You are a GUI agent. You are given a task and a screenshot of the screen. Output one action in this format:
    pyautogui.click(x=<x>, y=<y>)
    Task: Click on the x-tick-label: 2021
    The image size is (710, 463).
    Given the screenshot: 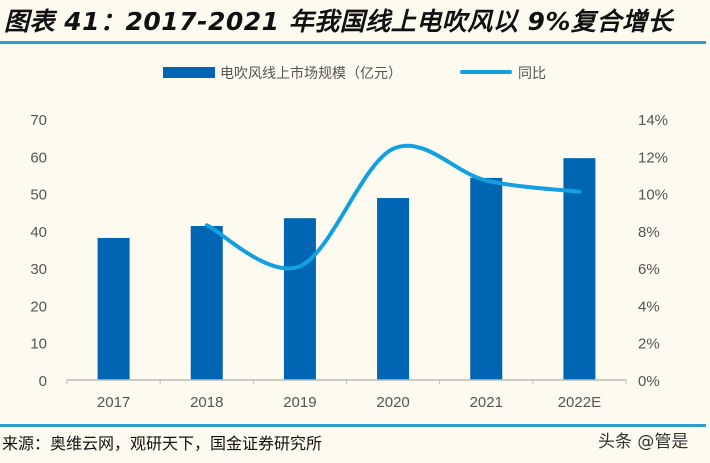 What is the action you would take?
    pyautogui.click(x=486, y=402)
    